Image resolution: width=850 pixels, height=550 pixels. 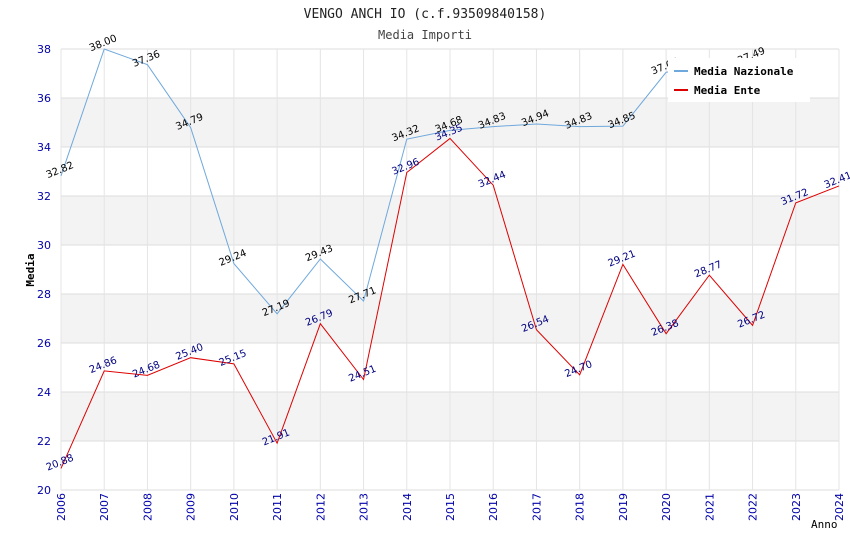 What do you see at coordinates (44, 196) in the screenshot?
I see `y-tick-label: 32` at bounding box center [44, 196].